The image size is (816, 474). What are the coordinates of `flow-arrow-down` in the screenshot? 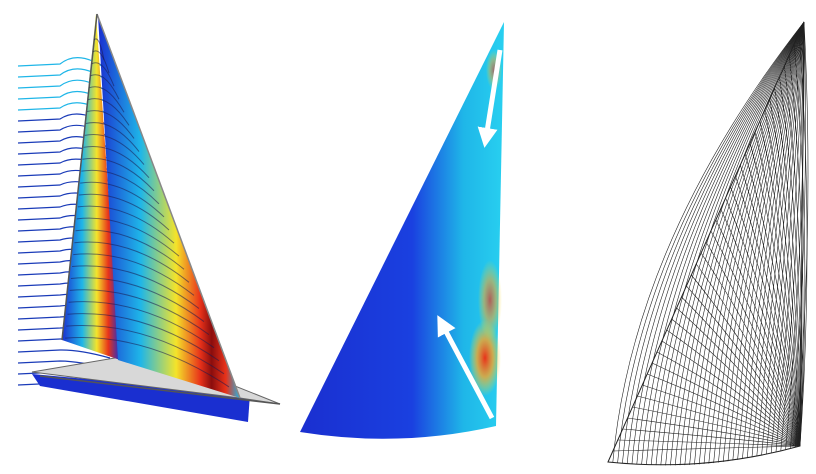 It's located at (490, 98).